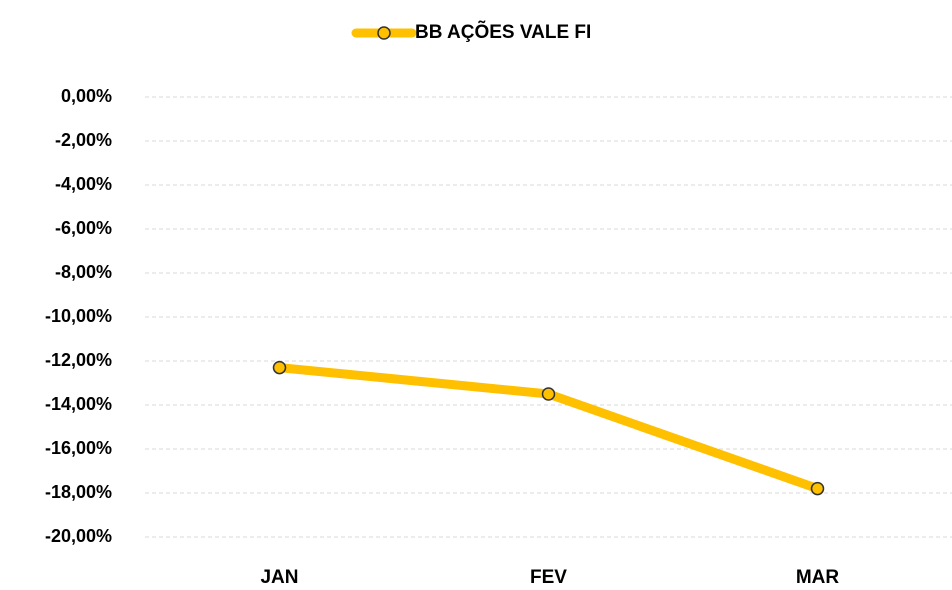  What do you see at coordinates (78, 360) in the screenshot?
I see `y-tick-label: -12,00%` at bounding box center [78, 360].